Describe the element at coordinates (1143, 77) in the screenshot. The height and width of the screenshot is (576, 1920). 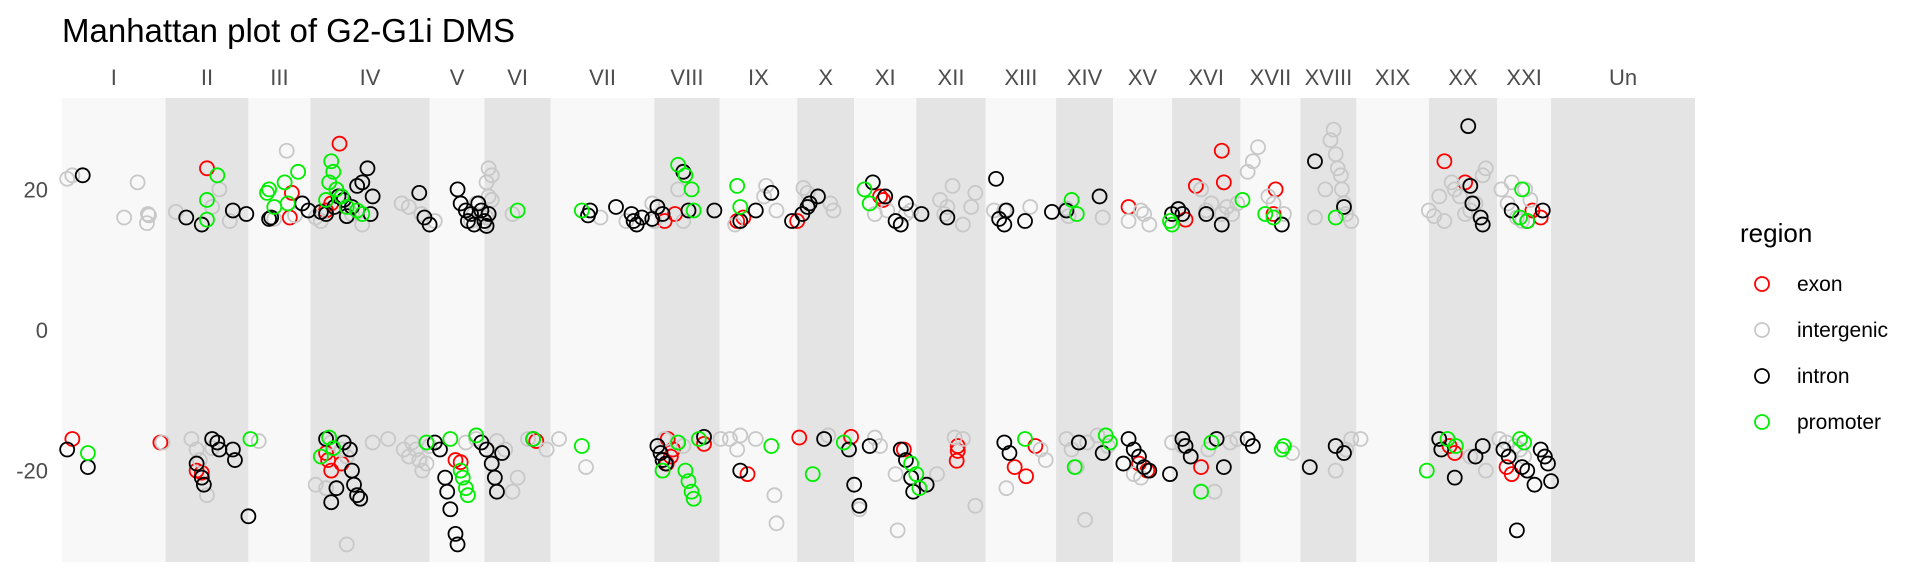
I see `chromosome-label: XV` at that location.